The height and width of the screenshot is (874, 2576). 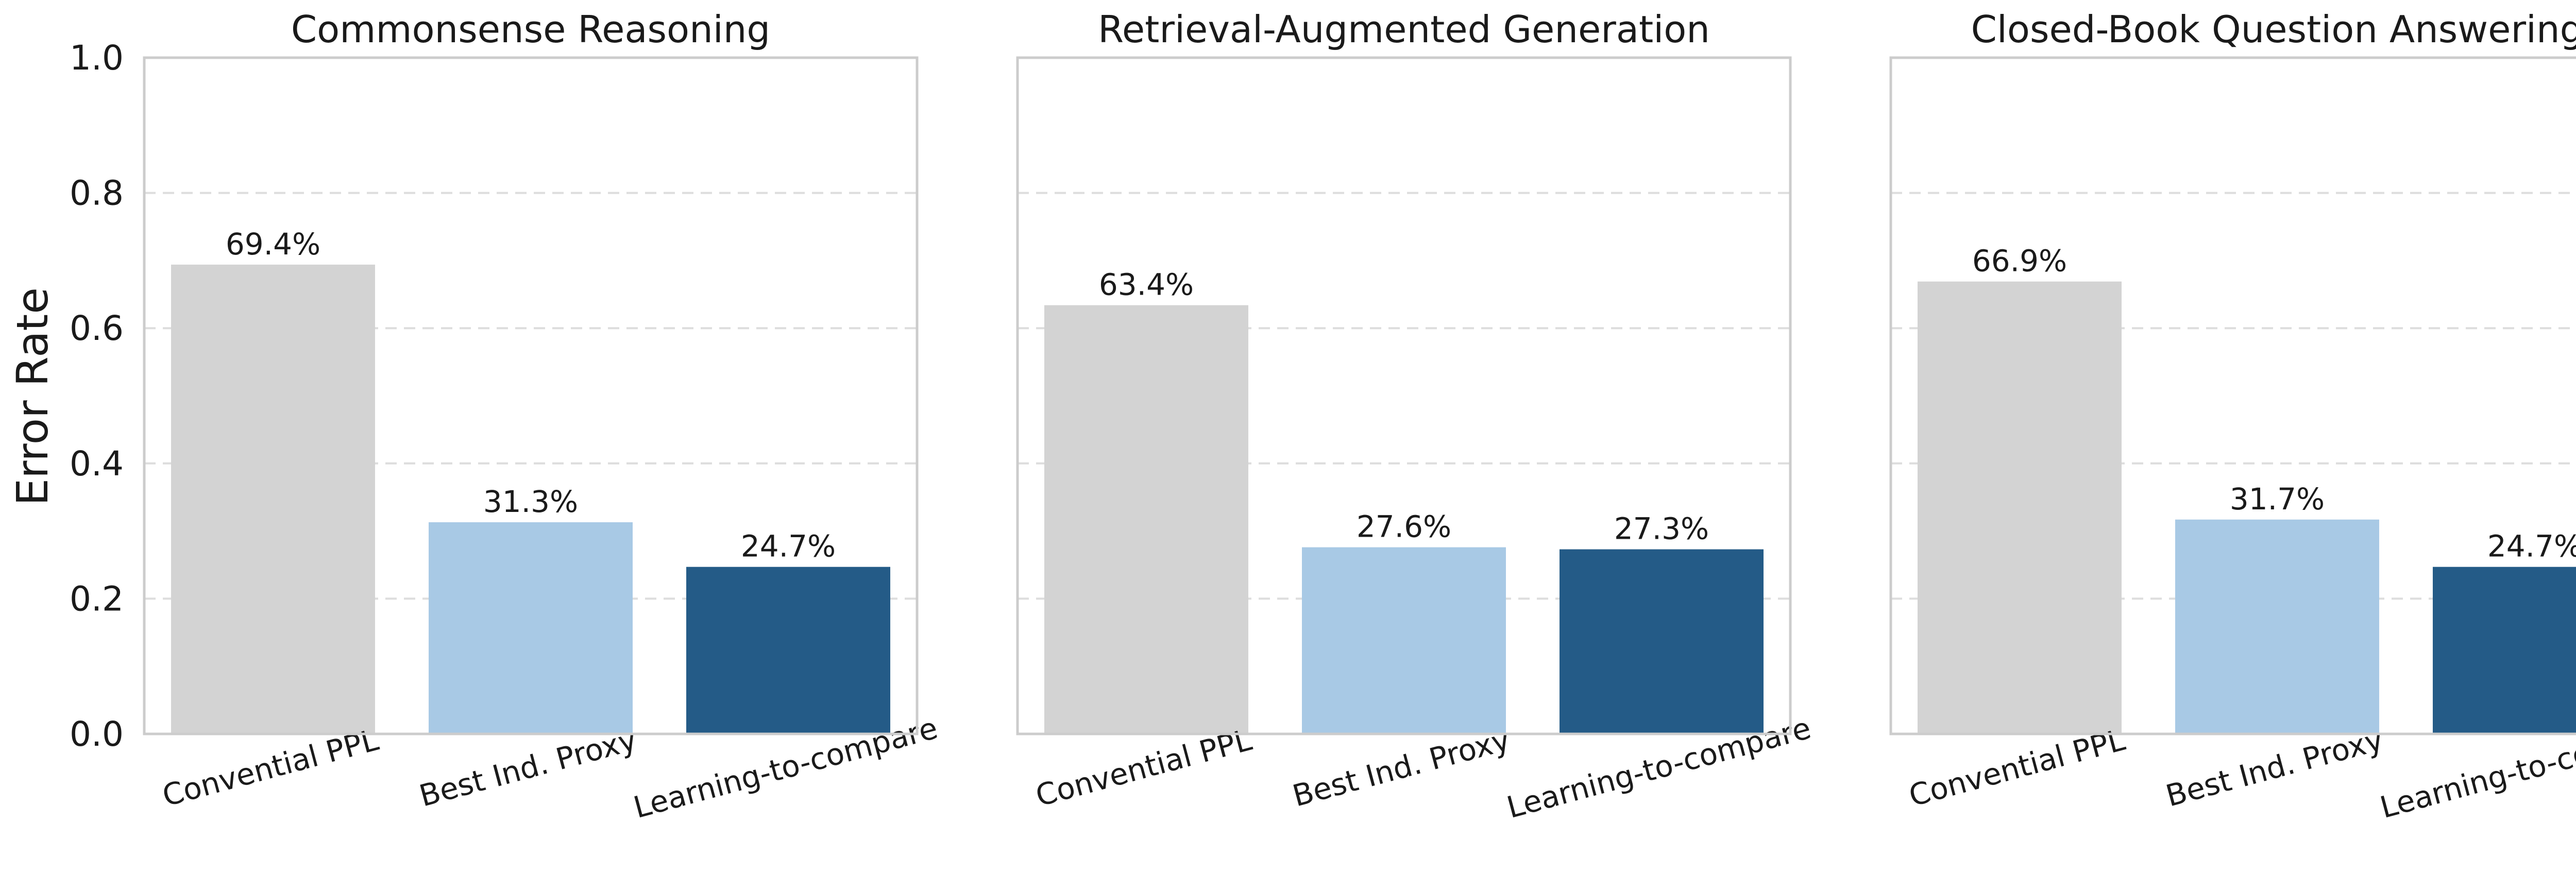 I want to click on value-label: 31.3%, so click(x=530, y=501).